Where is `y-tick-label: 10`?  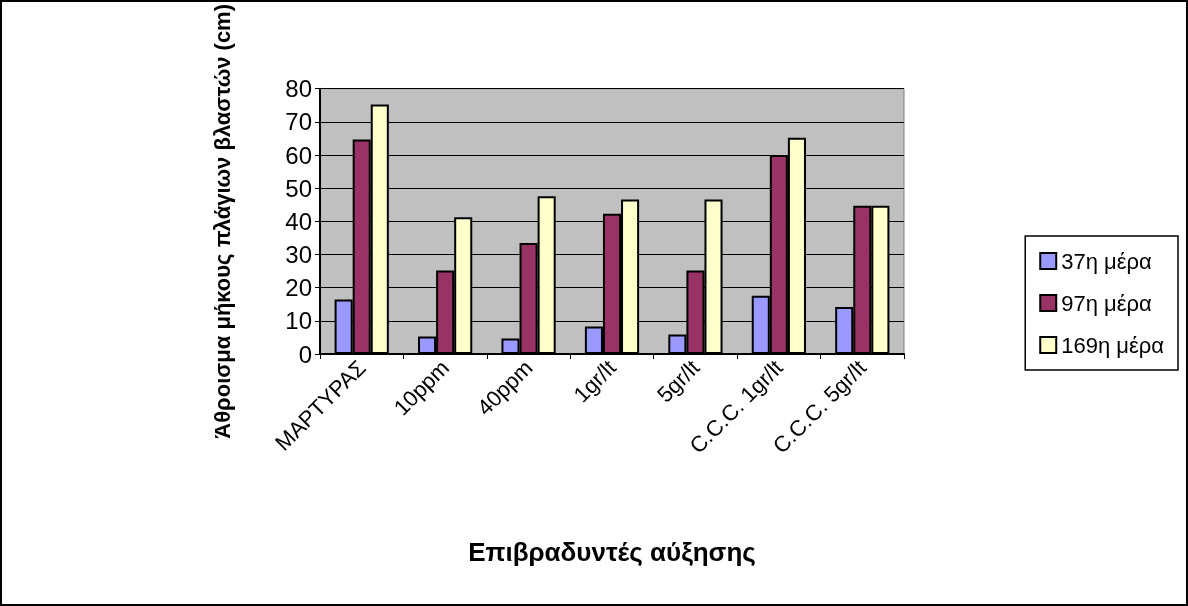 y-tick-label: 10 is located at coordinates (298, 321).